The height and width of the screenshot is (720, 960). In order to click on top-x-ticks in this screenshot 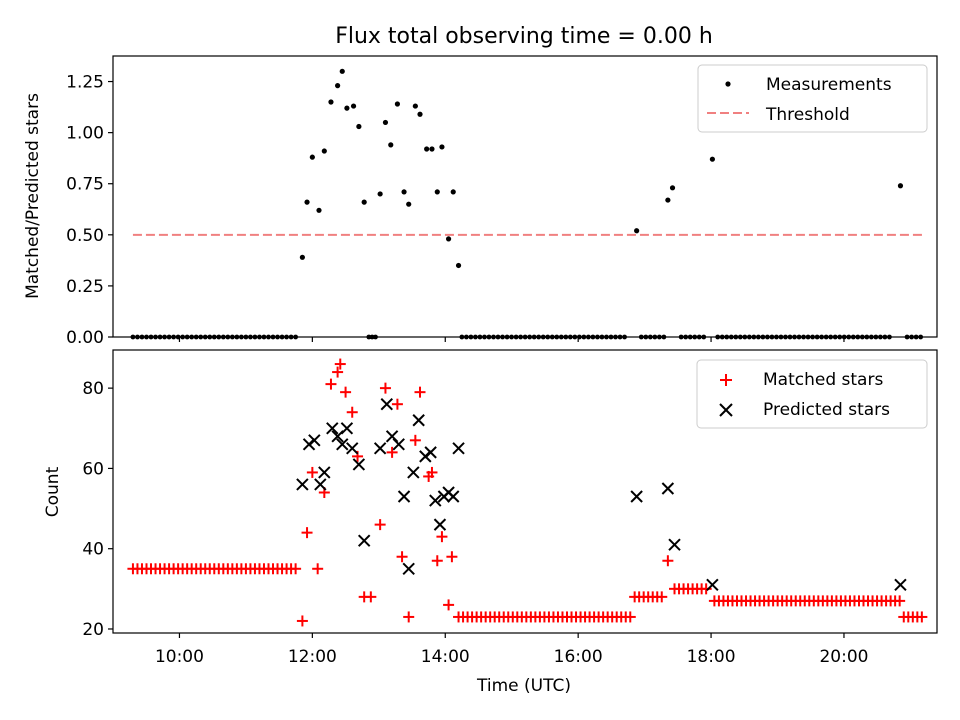, I will do `click(511, 339)`.